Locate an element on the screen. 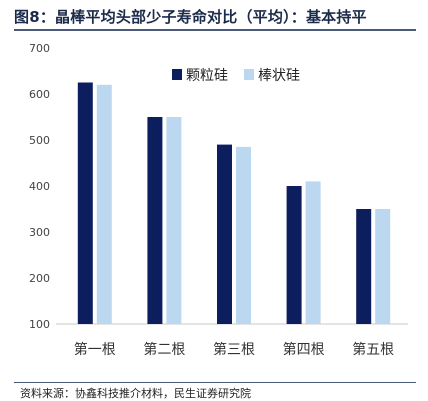  chart-title: 图8：晶棒平均头部少子寿命对比（平均）：基本持平 is located at coordinates (190, 17).